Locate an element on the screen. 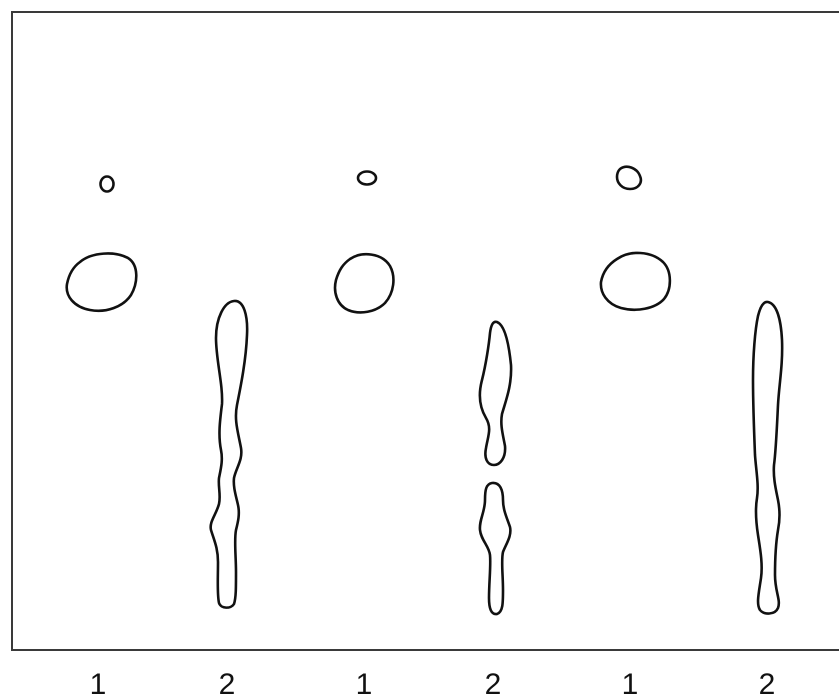 The width and height of the screenshot is (839, 699). streak-spot-upper is located at coordinates (495, 393).